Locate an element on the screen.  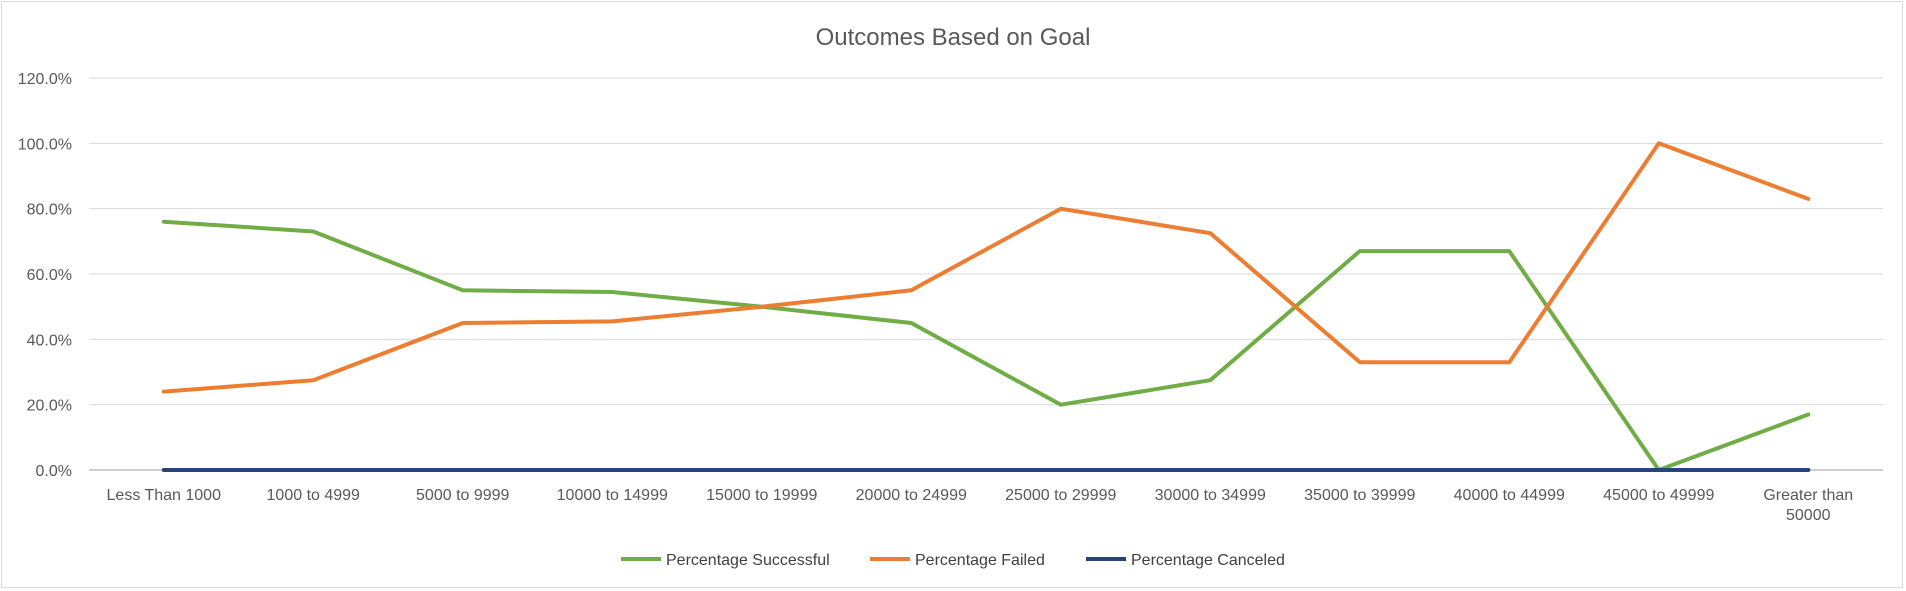
x-tick-label: 40000 to 44999 is located at coordinates (1509, 495).